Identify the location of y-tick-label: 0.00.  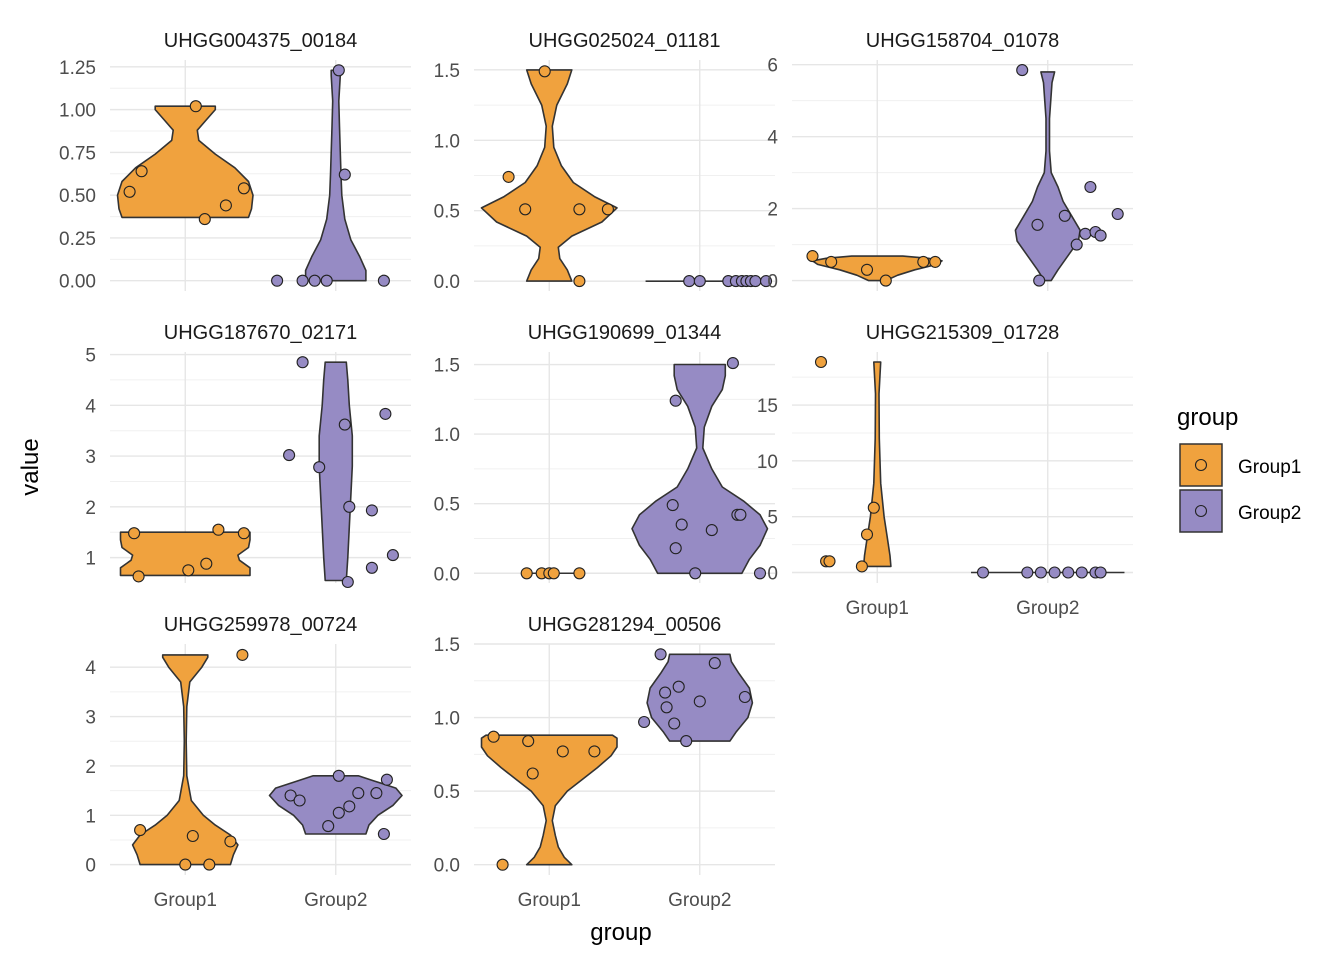
(77, 282).